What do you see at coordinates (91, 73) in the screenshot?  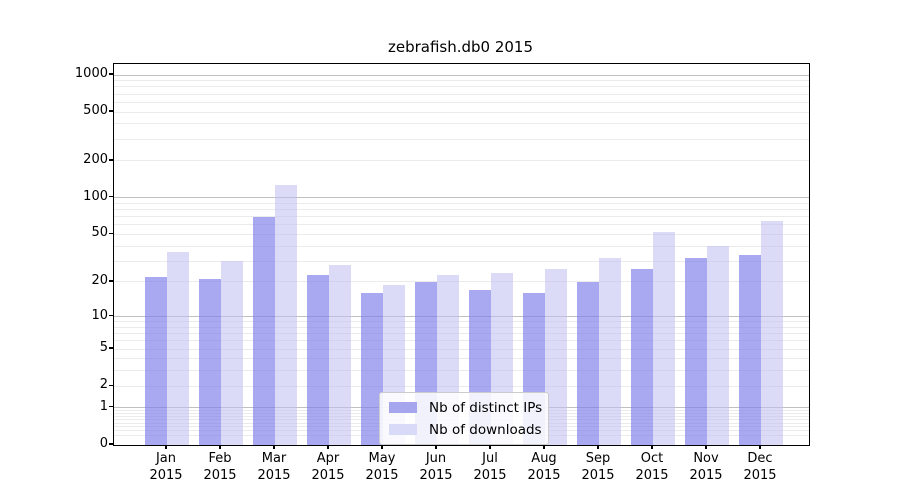 I see `y-tick-label: 1000` at bounding box center [91, 73].